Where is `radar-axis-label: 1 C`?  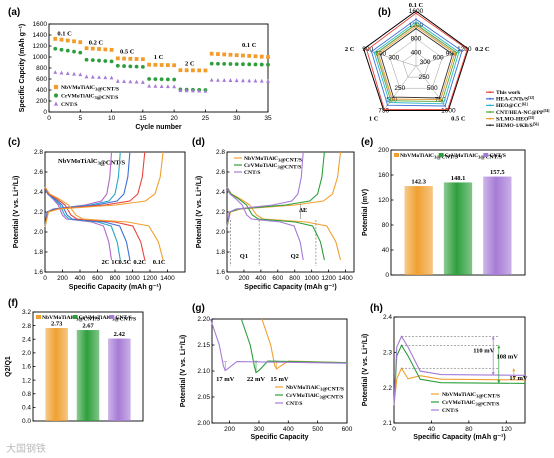
radar-axis-label: 1 C is located at coordinates (374, 118).